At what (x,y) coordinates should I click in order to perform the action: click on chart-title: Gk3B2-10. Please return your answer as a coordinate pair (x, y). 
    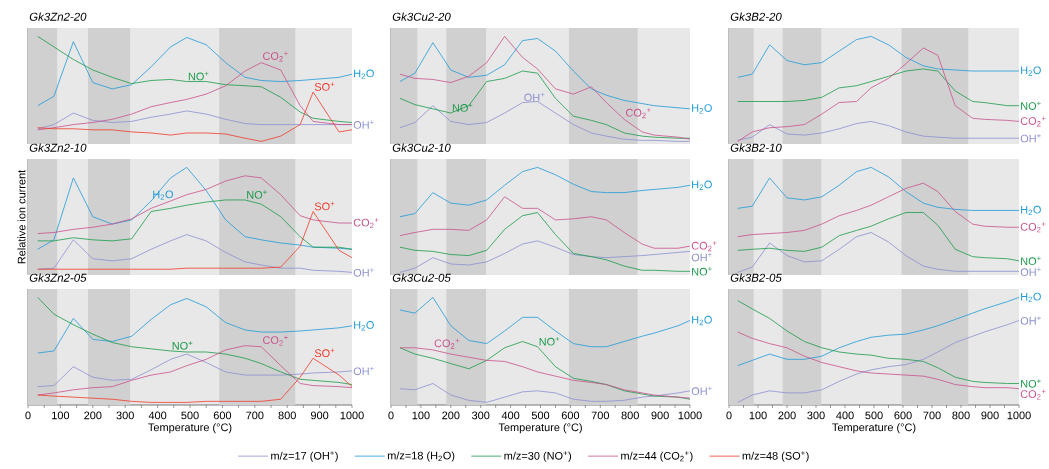
    Looking at the image, I should click on (756, 147).